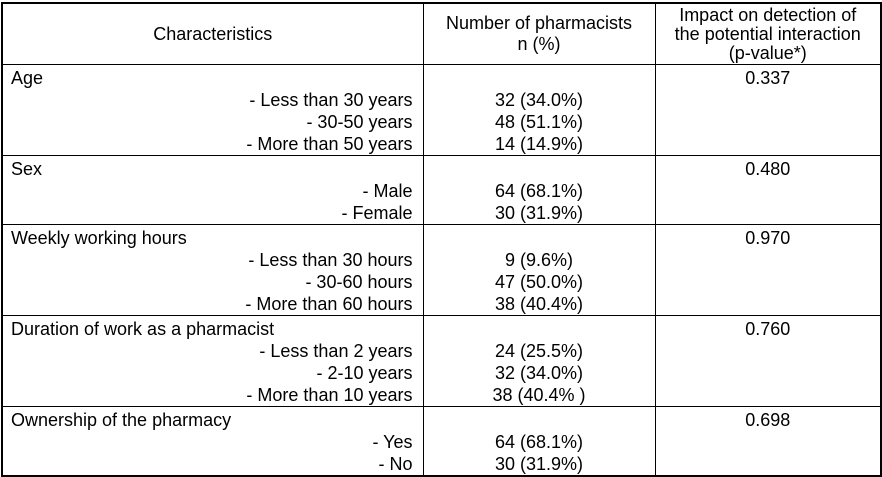 The height and width of the screenshot is (477, 882). I want to click on category-label: Weekly working hours, so click(99, 238).